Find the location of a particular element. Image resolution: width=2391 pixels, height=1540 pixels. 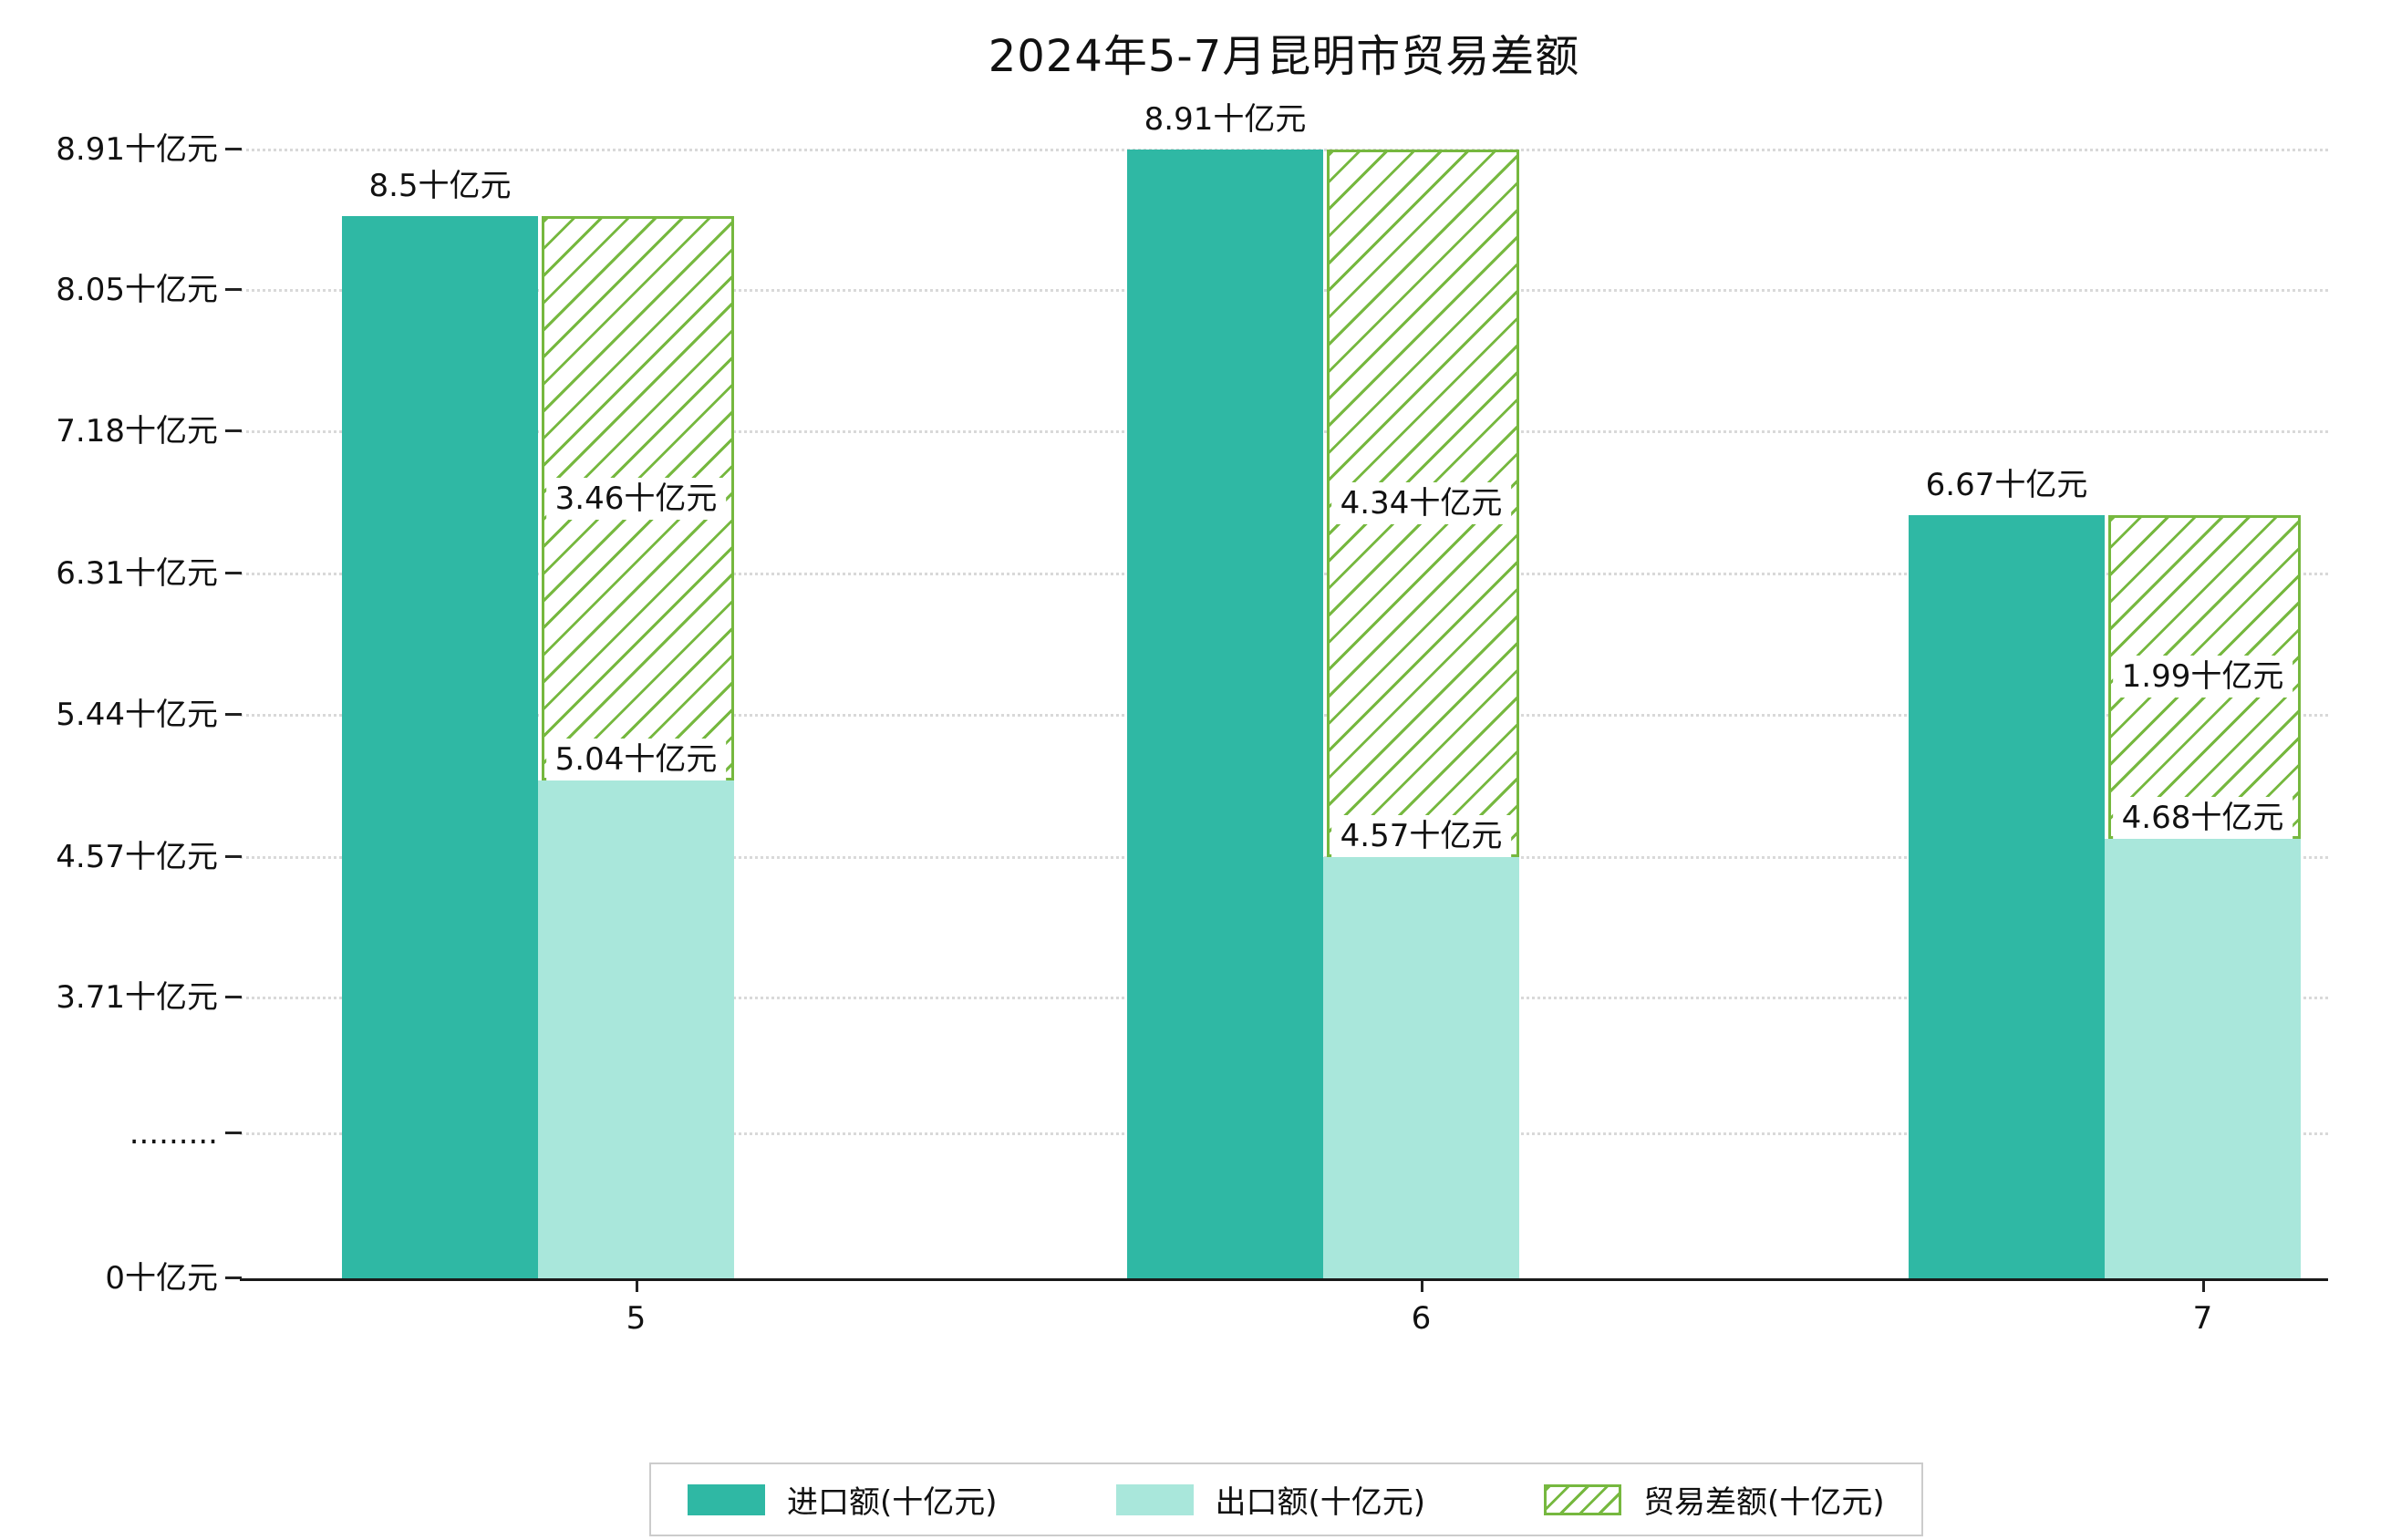

x-axis-tick-label: 6 is located at coordinates (1421, 1318).